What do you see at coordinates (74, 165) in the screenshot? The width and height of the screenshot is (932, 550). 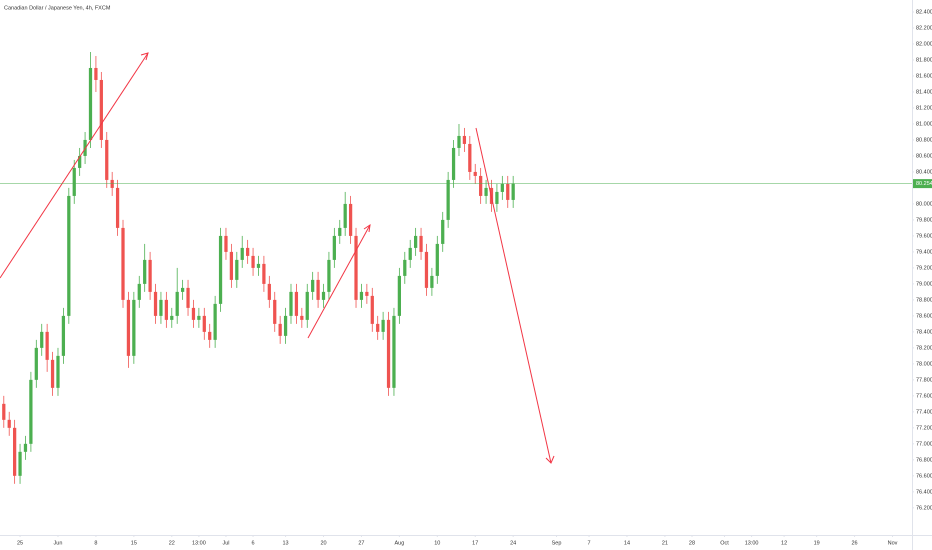 I see `arrow-line` at bounding box center [74, 165].